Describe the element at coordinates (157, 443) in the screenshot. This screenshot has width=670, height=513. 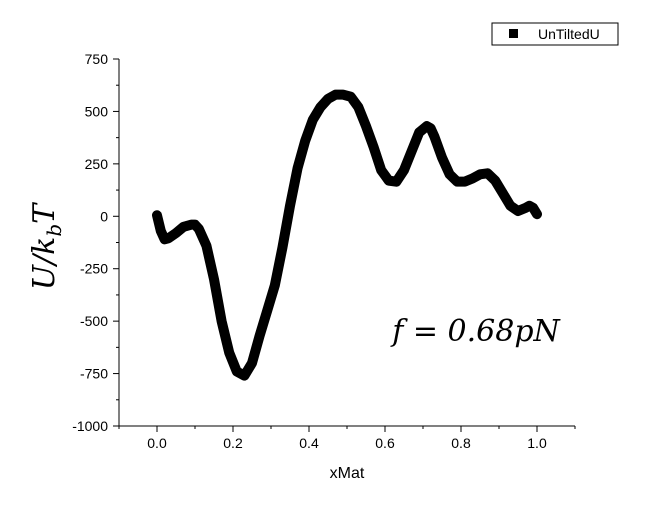
I see `x-tick-label: 0.0` at that location.